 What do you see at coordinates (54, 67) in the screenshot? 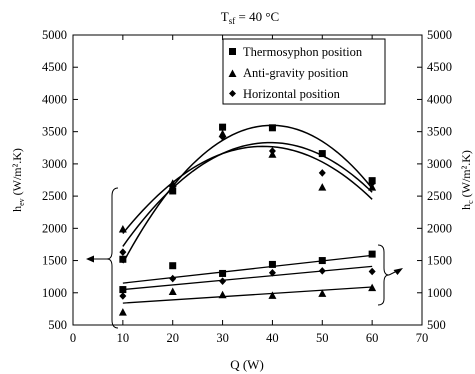
I see `y-tick-label-left: 4500` at bounding box center [54, 67].